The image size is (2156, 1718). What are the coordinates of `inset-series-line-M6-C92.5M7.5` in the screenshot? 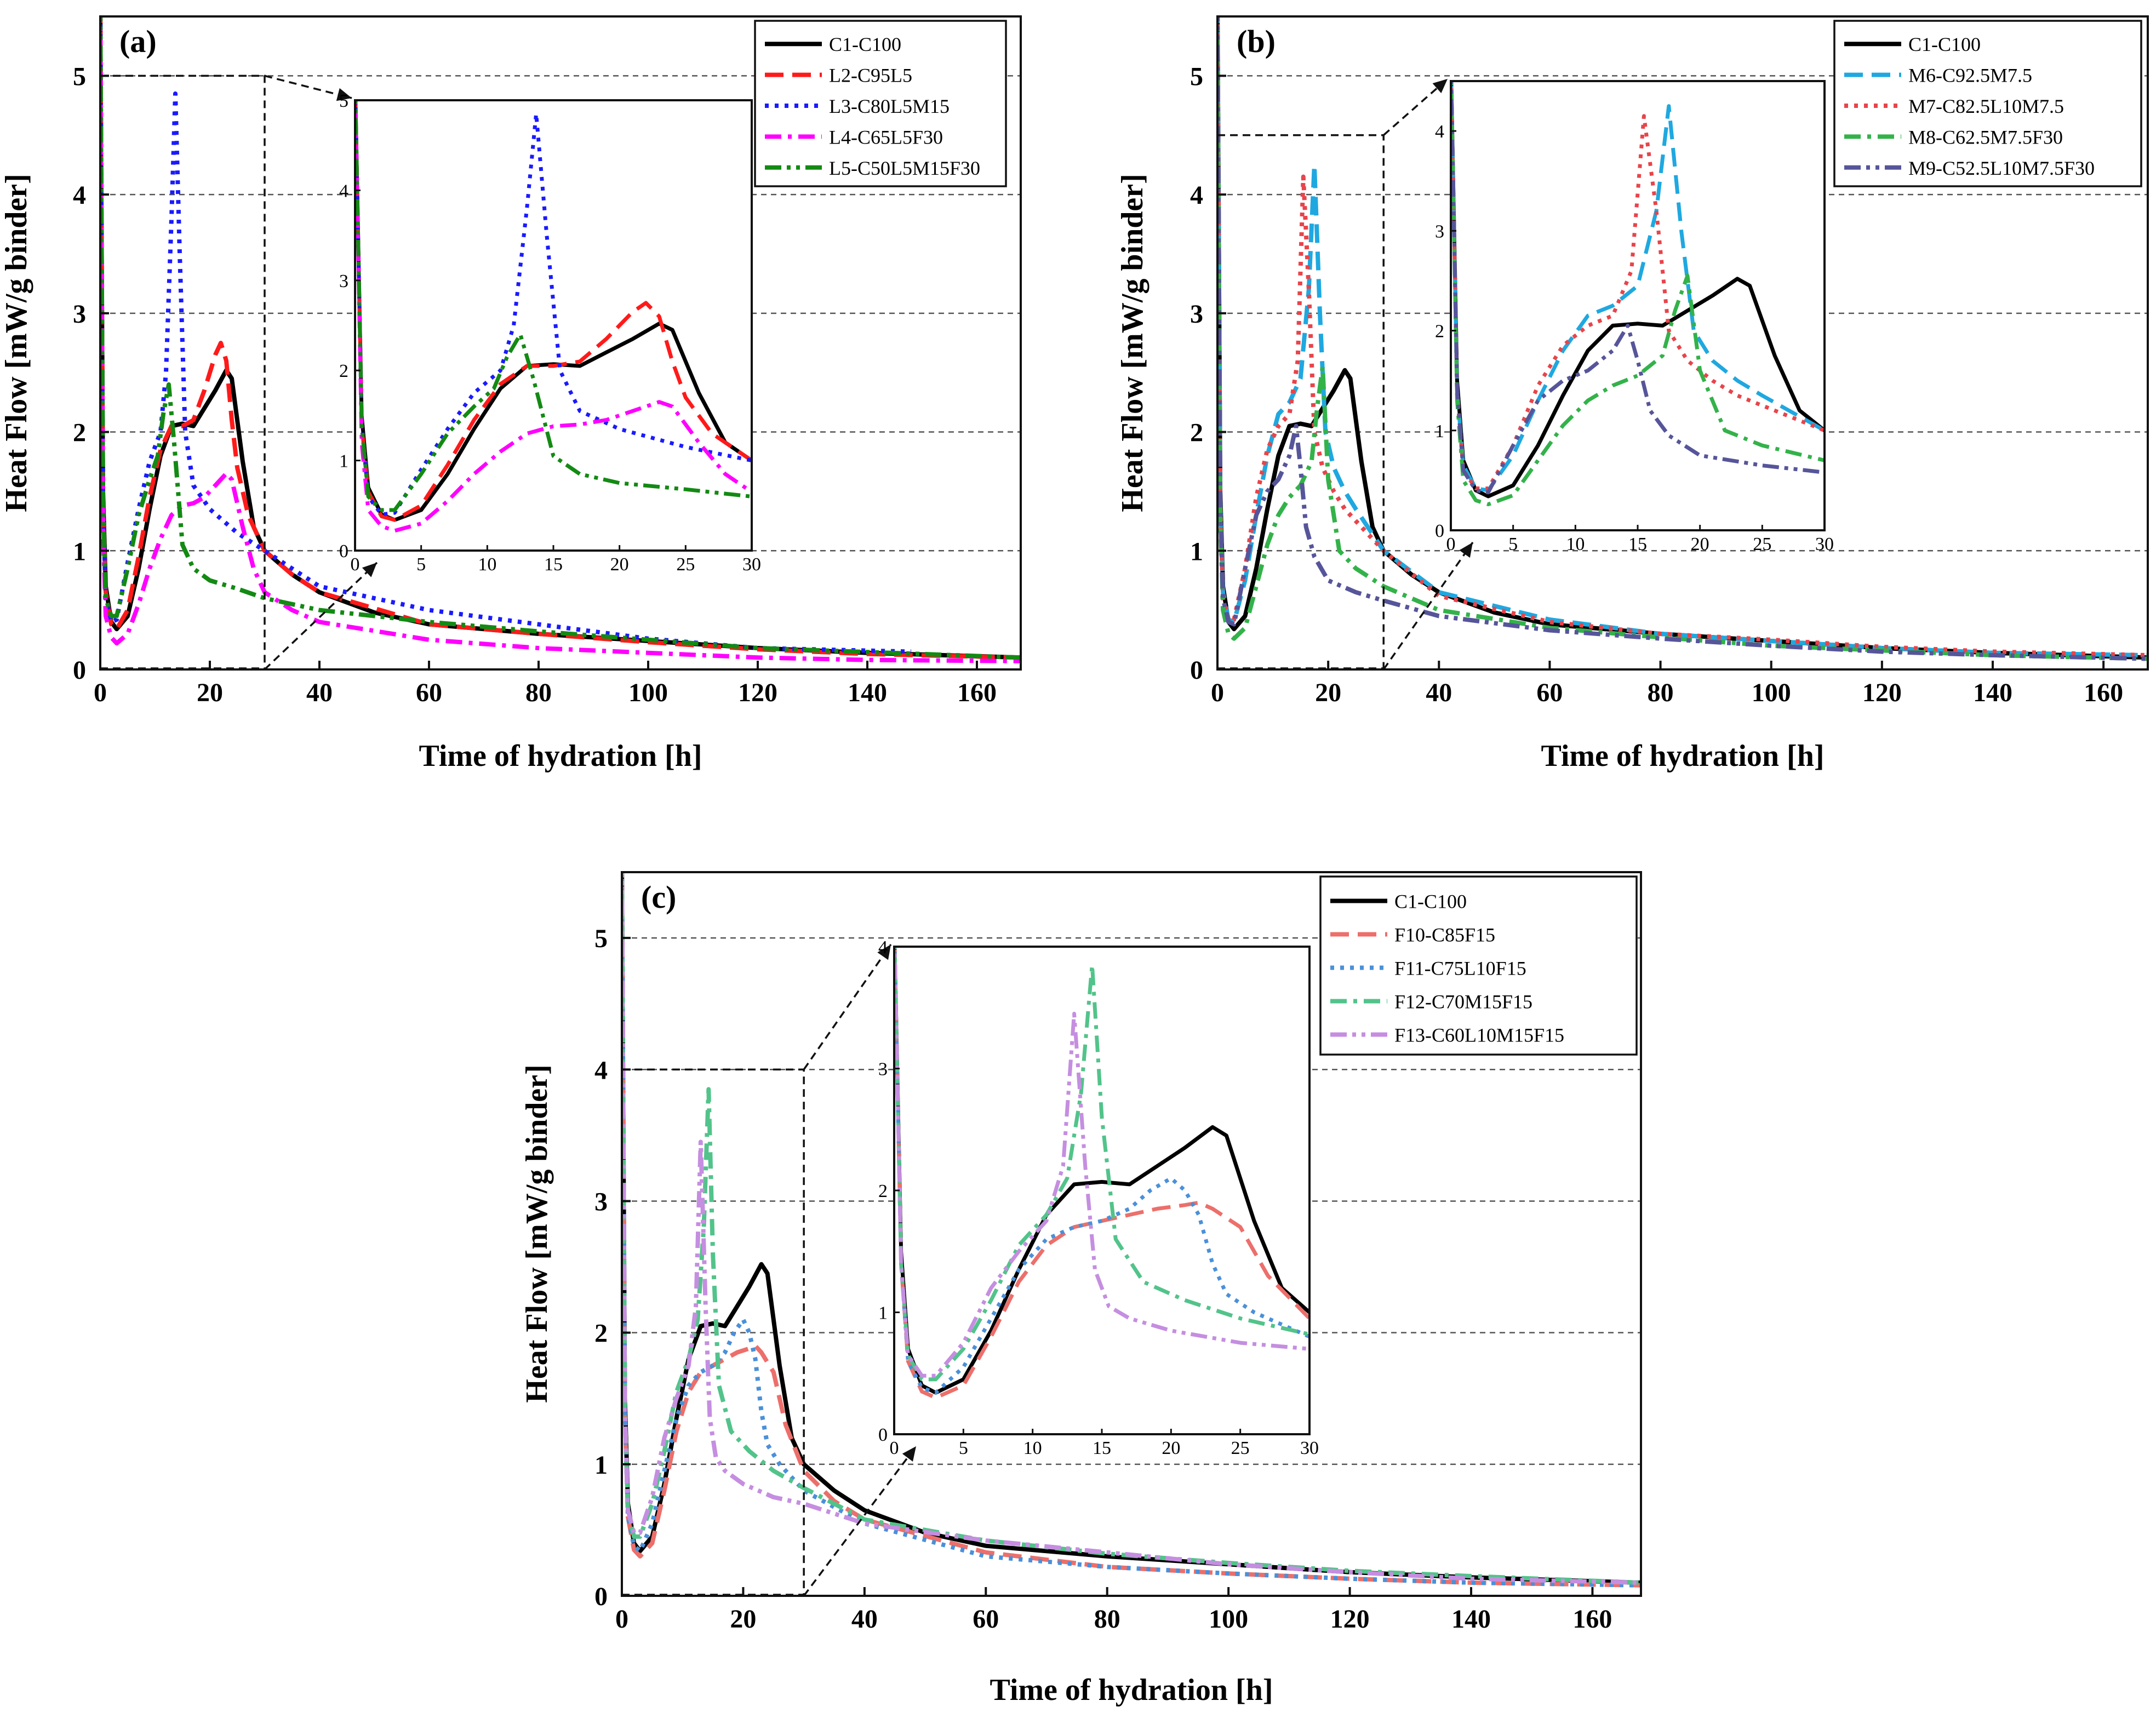 It's located at (1638, 287).